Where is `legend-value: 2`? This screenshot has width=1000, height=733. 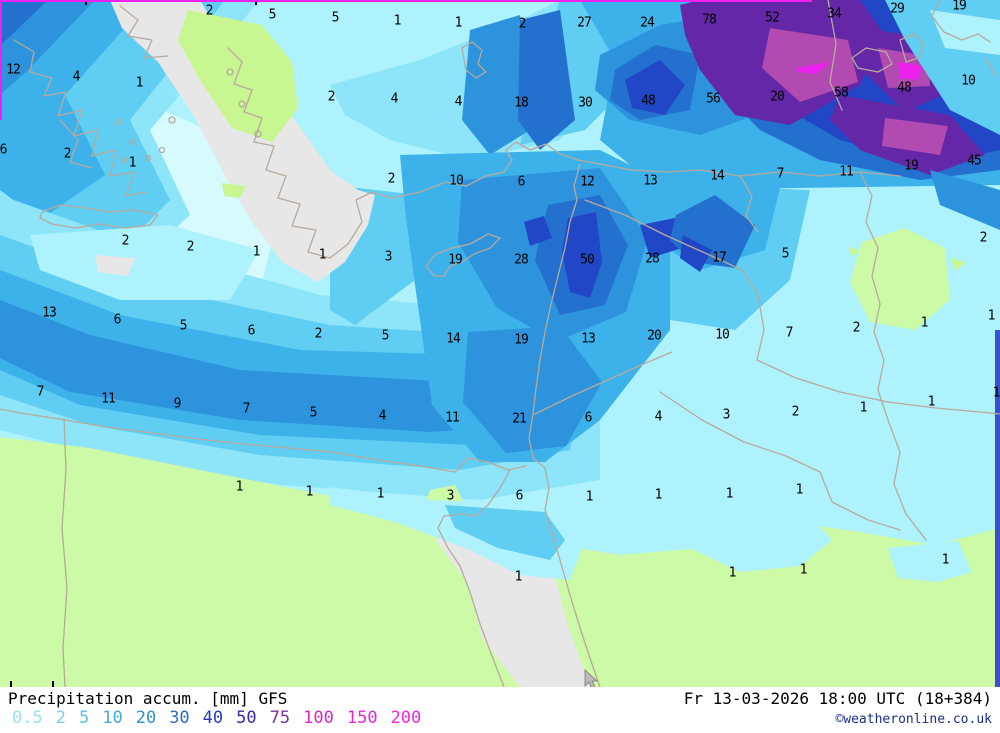 legend-value: 2 is located at coordinates (60, 718).